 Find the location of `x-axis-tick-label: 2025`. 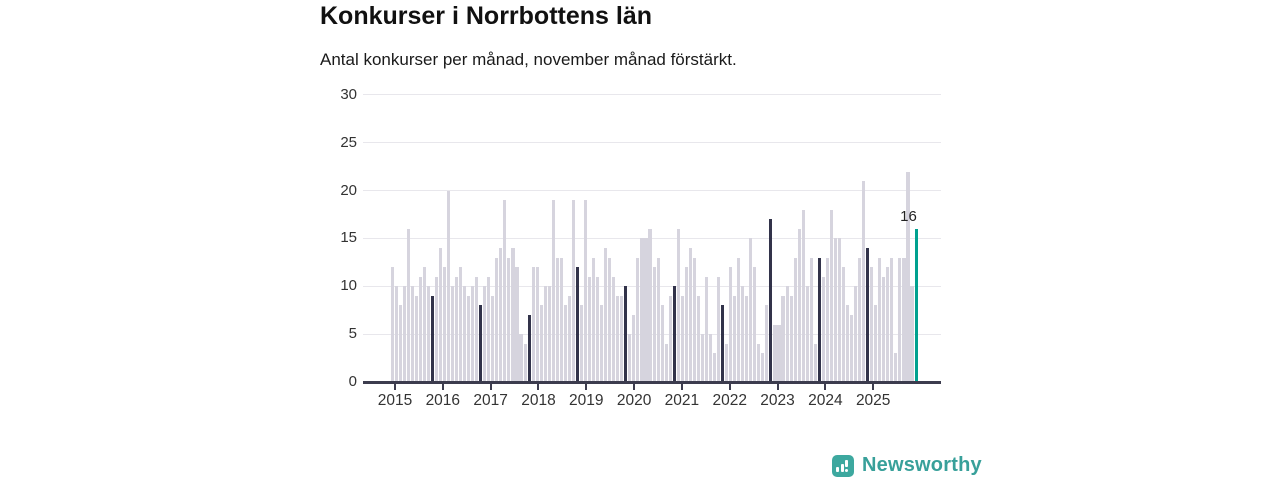

x-axis-tick-label: 2025 is located at coordinates (873, 400).